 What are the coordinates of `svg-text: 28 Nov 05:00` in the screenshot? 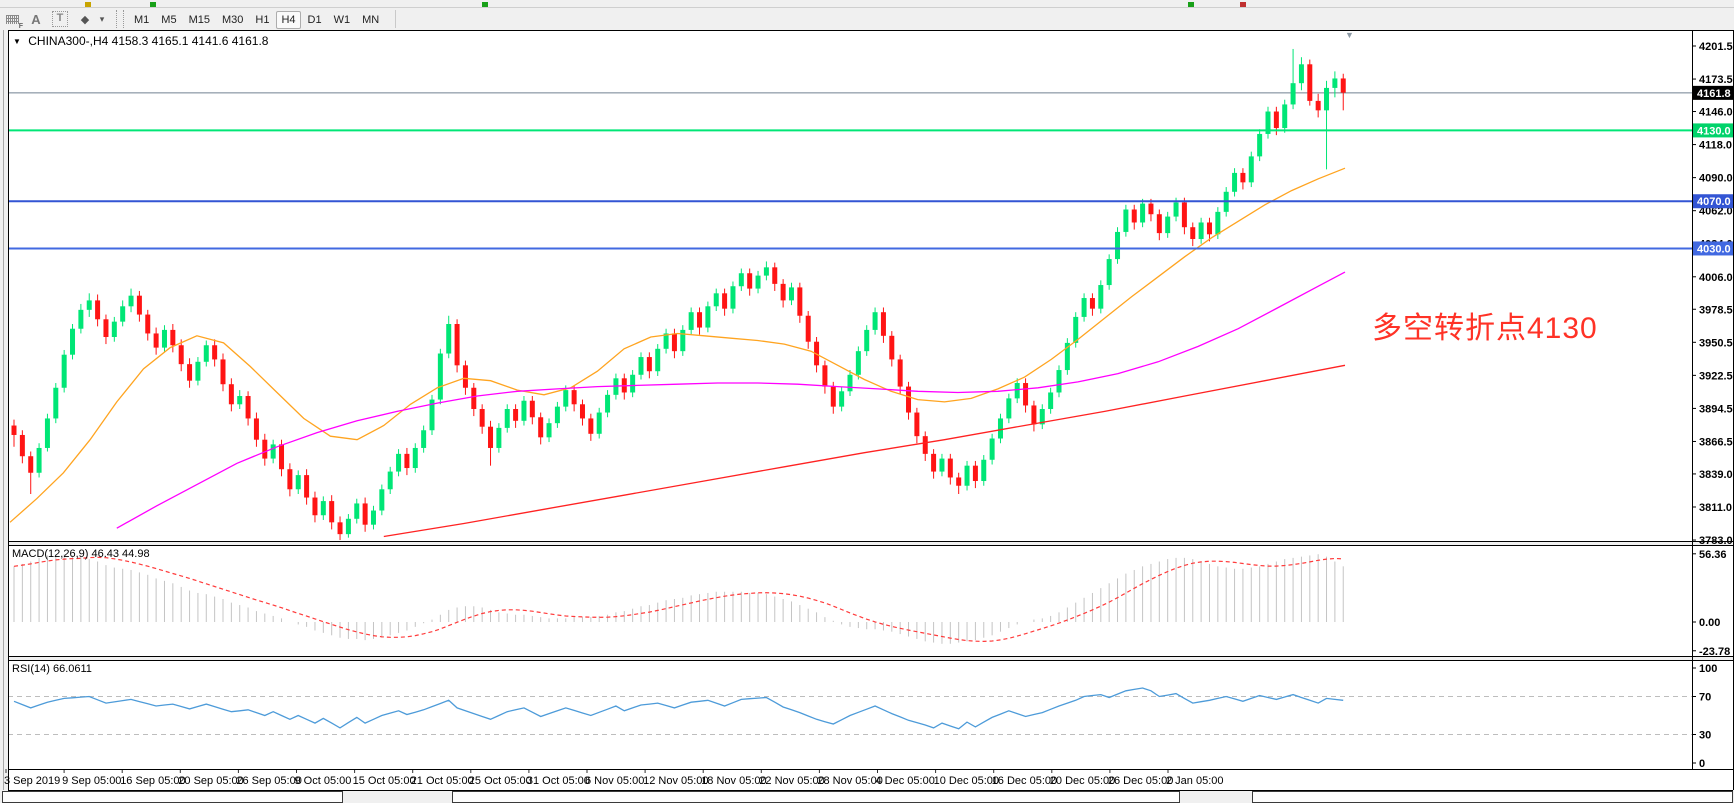 It's located at (849, 781).